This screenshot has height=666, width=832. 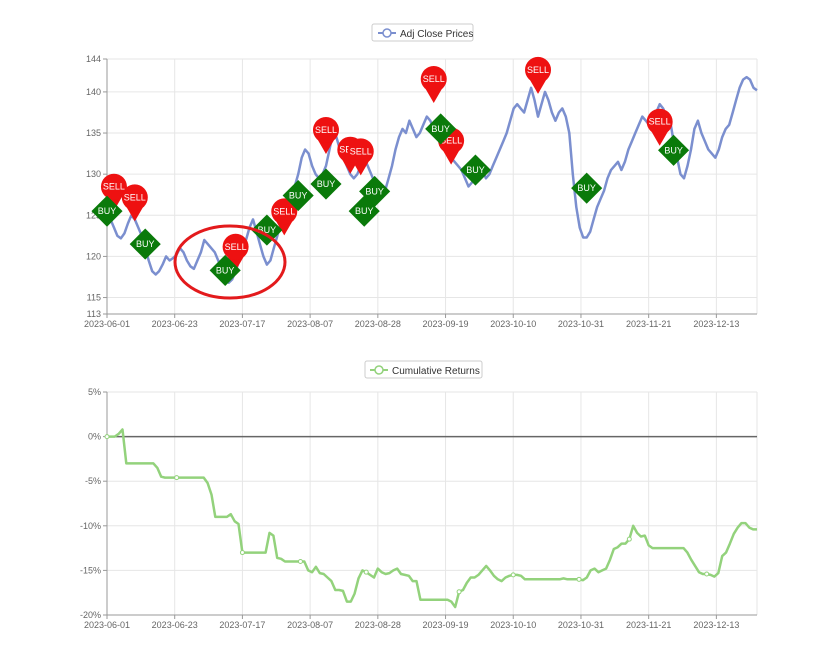 I want to click on y-tick-label: 115, so click(x=94, y=298).